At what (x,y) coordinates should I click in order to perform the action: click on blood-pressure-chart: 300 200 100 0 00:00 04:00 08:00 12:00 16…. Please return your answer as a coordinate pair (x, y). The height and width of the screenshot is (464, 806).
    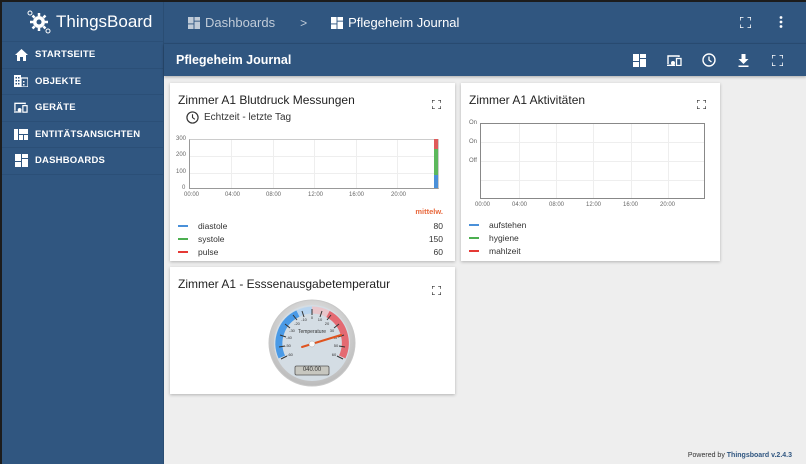
    Looking at the image, I should click on (312, 168).